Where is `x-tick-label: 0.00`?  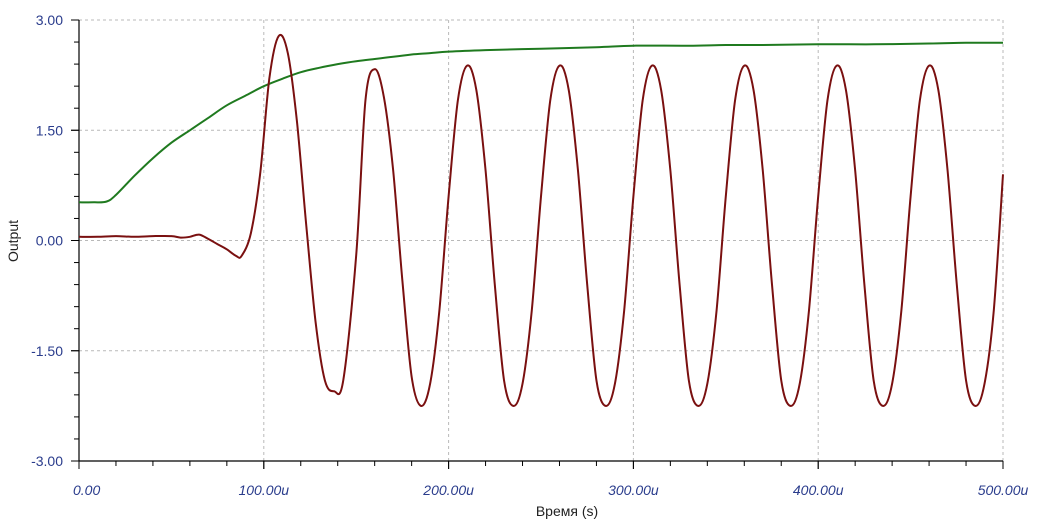 x-tick-label: 0.00 is located at coordinates (86, 490).